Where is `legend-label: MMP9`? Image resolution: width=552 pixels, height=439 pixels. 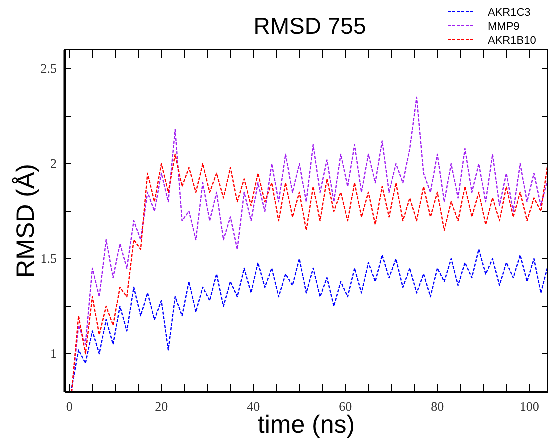
legend-label: MMP9 is located at coordinates (504, 27).